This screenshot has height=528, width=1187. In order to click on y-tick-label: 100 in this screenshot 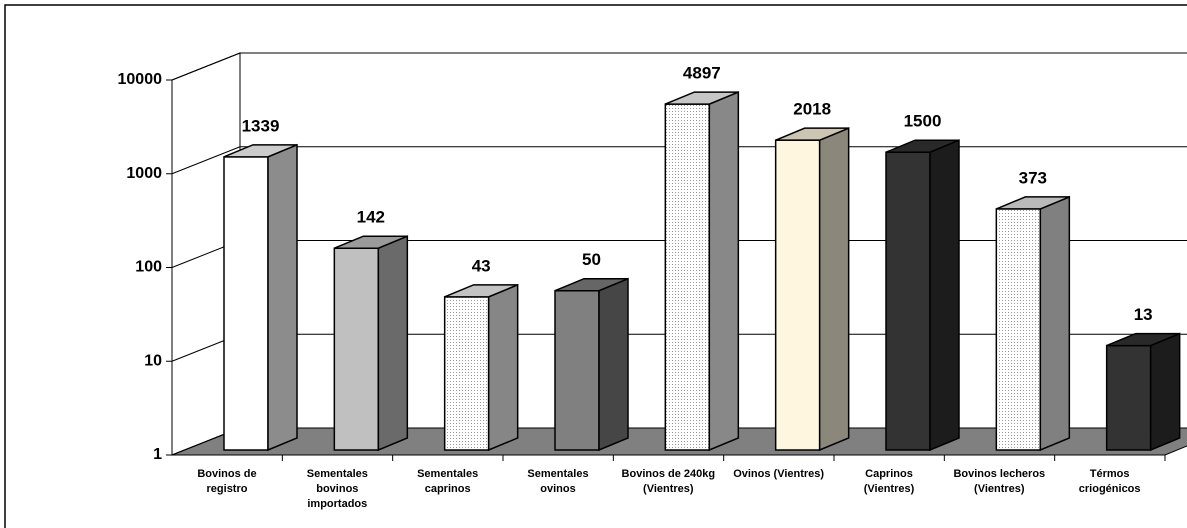, I will do `click(148, 267)`.